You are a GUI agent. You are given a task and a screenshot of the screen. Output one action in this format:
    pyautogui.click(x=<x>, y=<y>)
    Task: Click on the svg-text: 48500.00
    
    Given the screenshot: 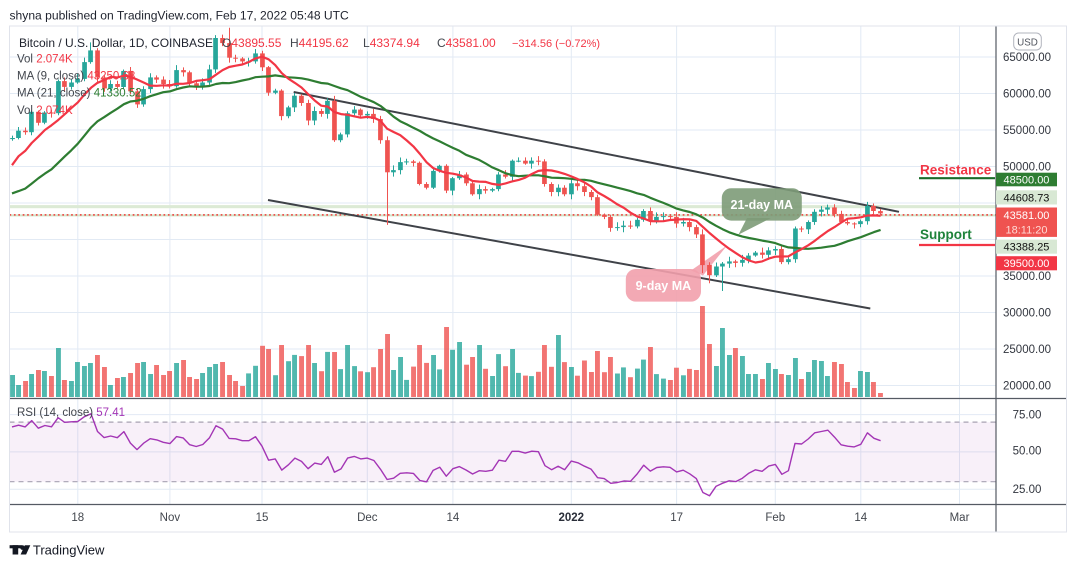 What is the action you would take?
    pyautogui.click(x=1027, y=180)
    